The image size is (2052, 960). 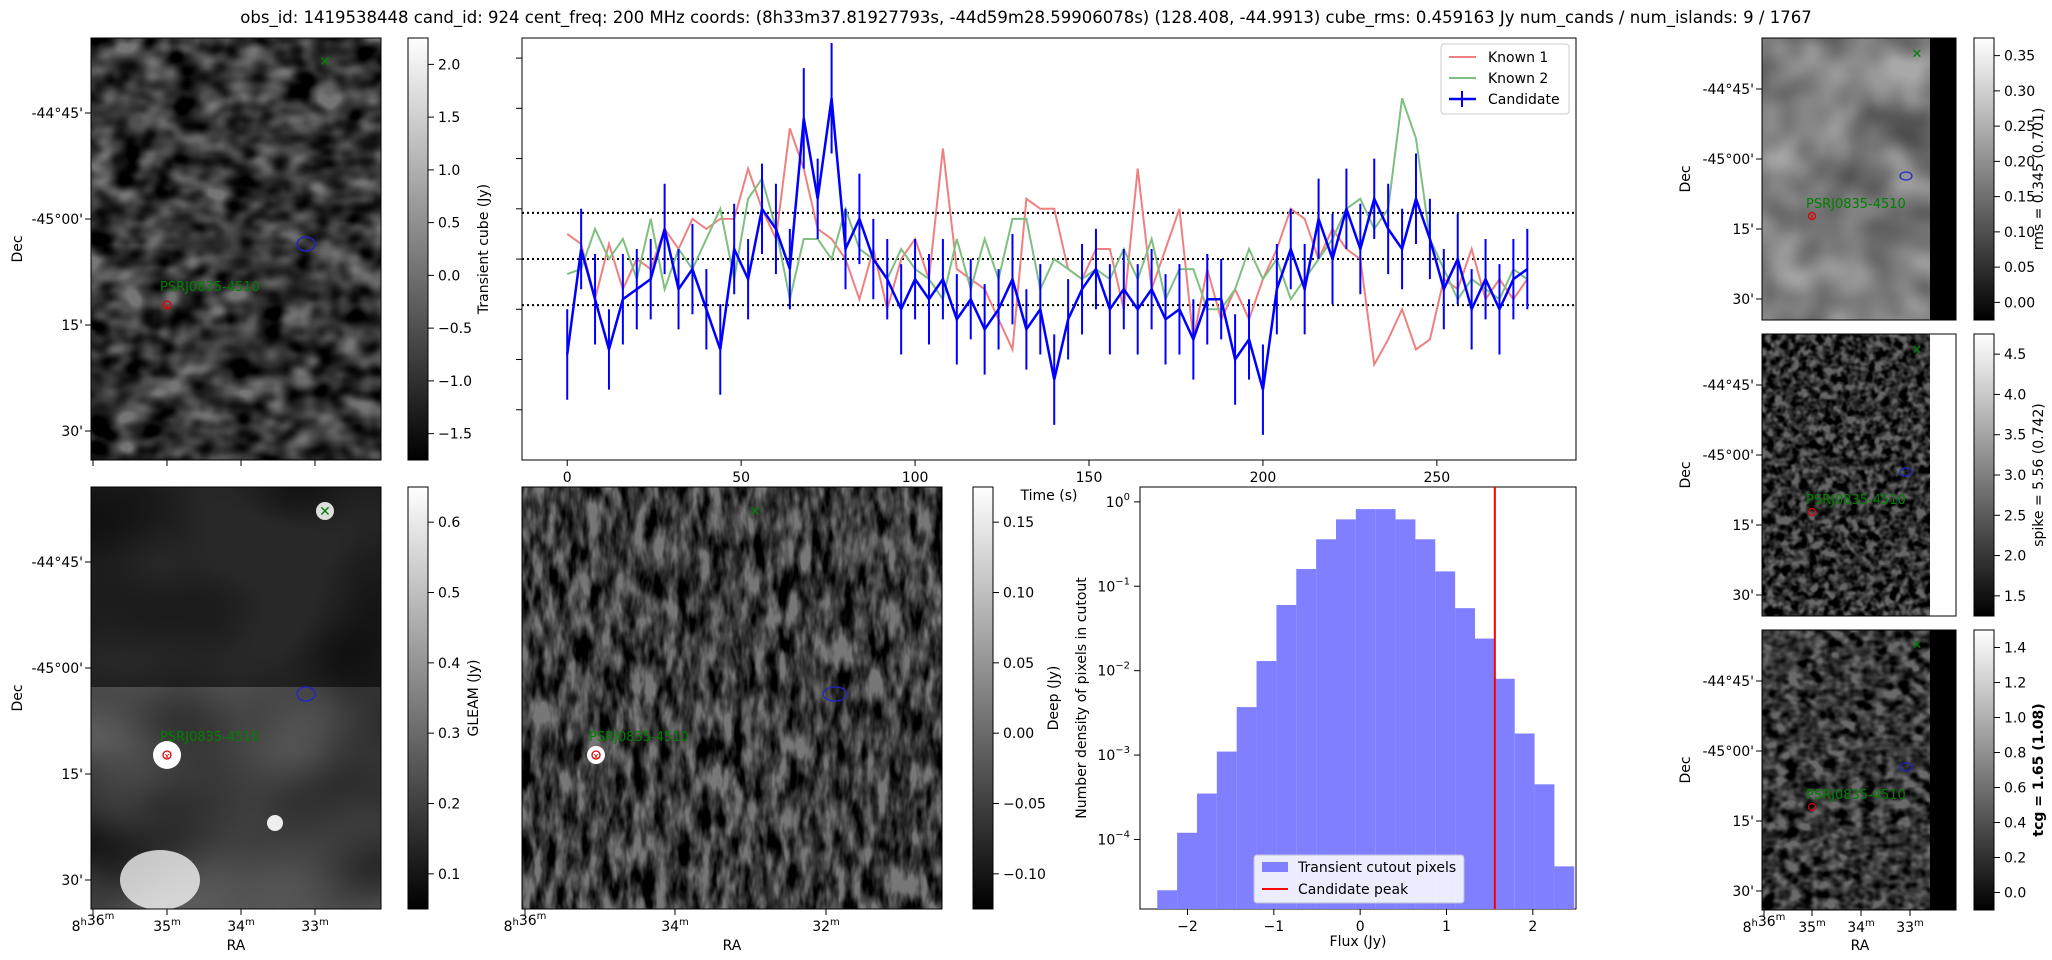 I want to click on dec-label-c: Dec, so click(x=18, y=697).